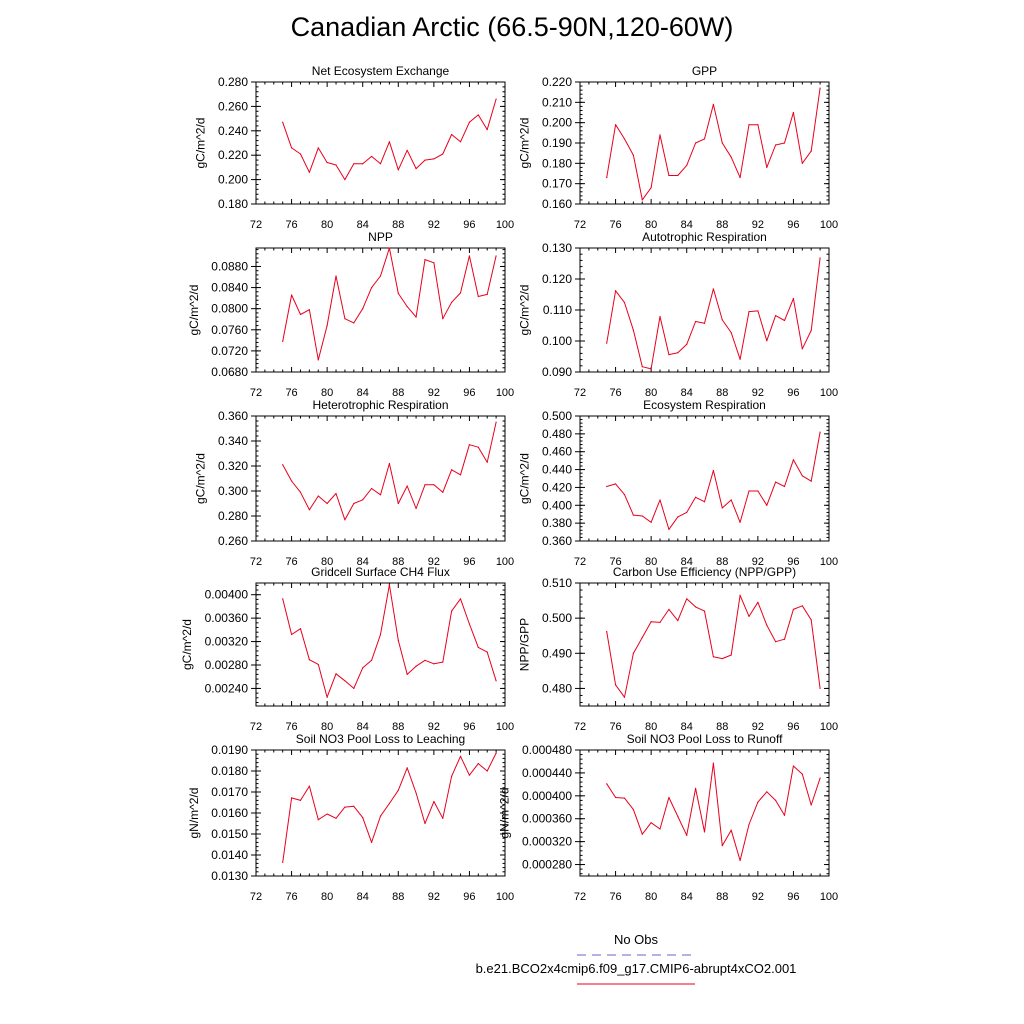 This screenshot has width=1024, height=1024. I want to click on panel-10-y-tick-label: 0.000320, so click(547, 842).